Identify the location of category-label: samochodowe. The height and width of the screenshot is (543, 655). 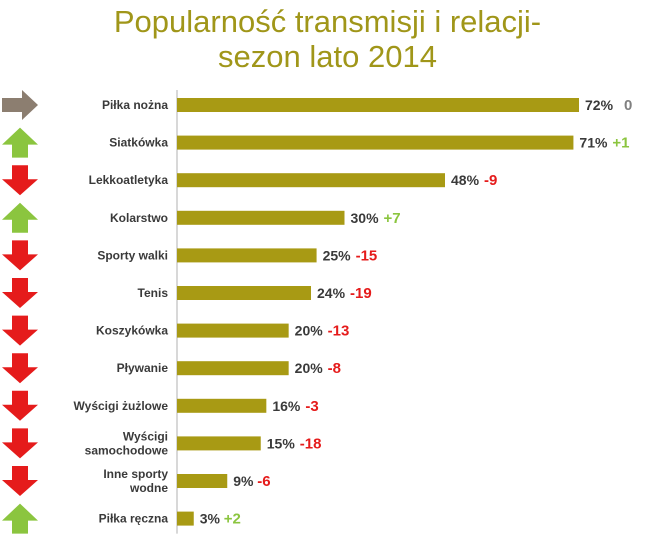
(127, 450).